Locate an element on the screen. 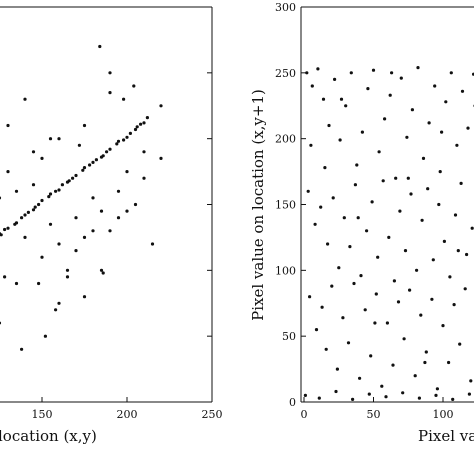  right-y-tick-label: 150 is located at coordinates (285, 205).